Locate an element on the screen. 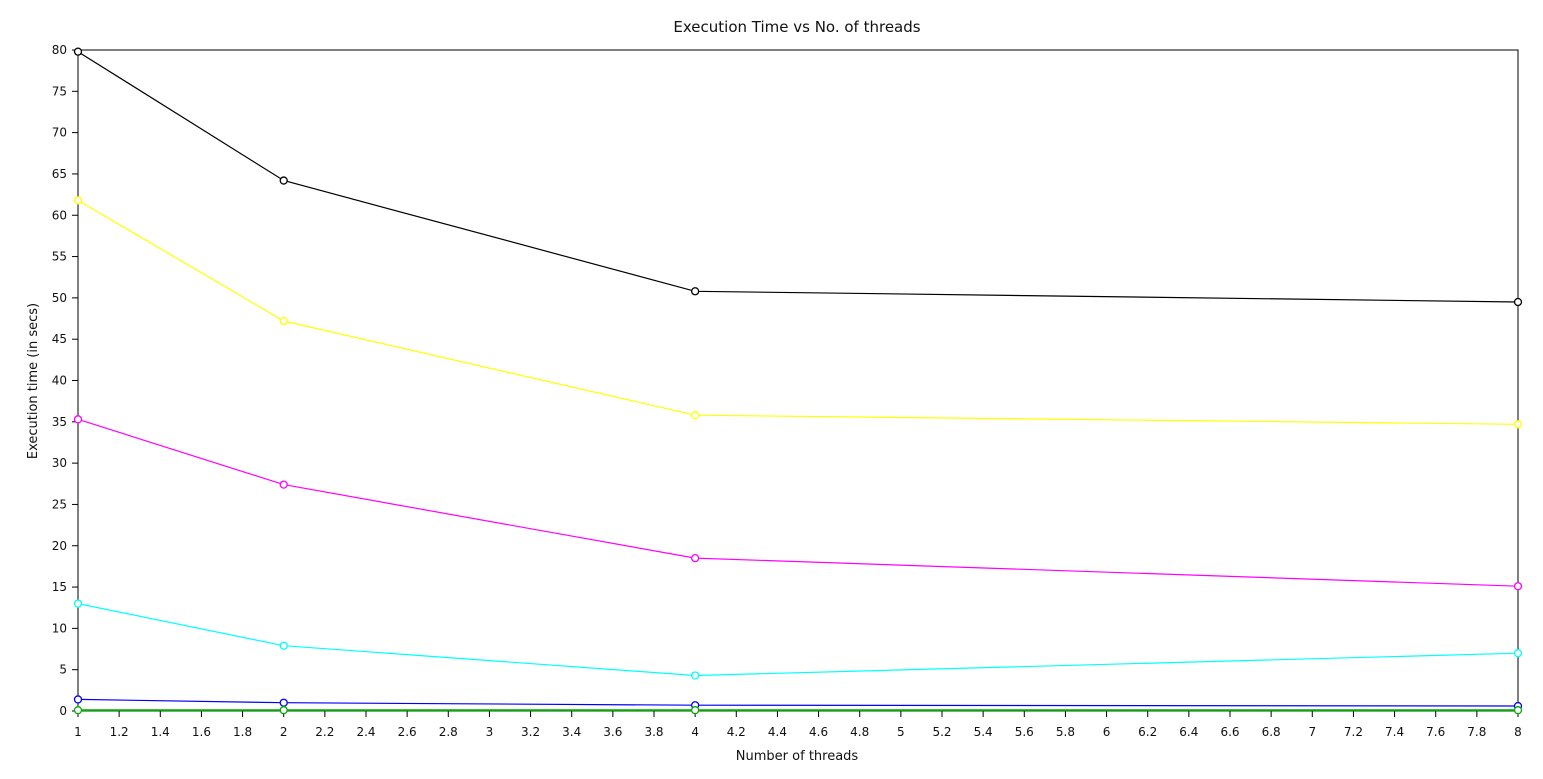 The image size is (1543, 779). x-tick-label: 2.8 is located at coordinates (448, 732).